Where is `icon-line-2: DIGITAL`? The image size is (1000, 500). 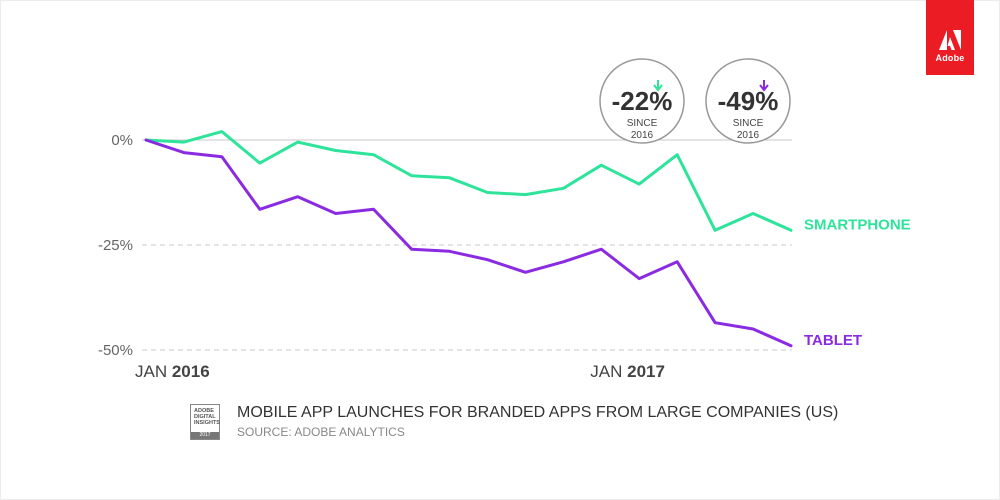 icon-line-2: DIGITAL is located at coordinates (205, 417).